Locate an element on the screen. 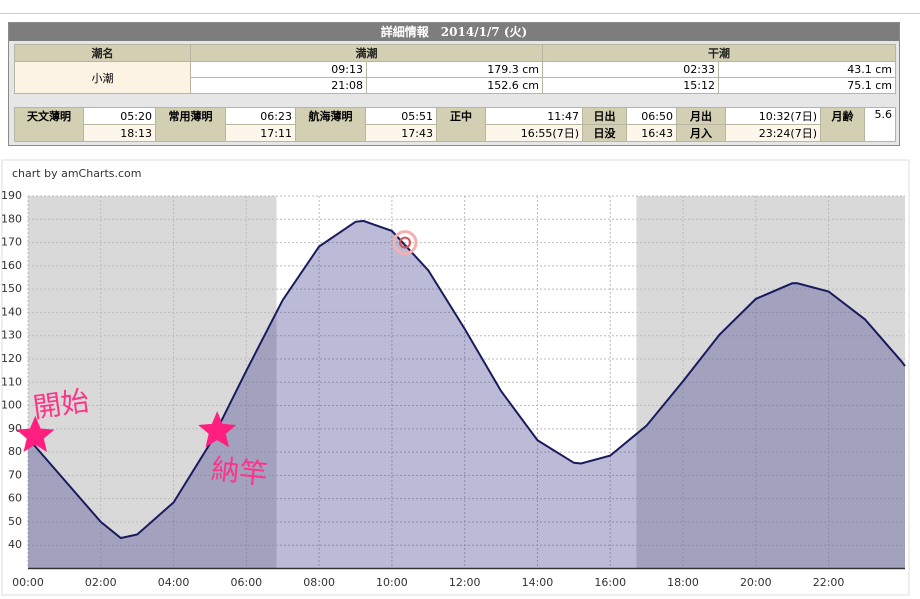  panel-title: 詳細情報 2014/1/7 (火) is located at coordinates (454, 32).